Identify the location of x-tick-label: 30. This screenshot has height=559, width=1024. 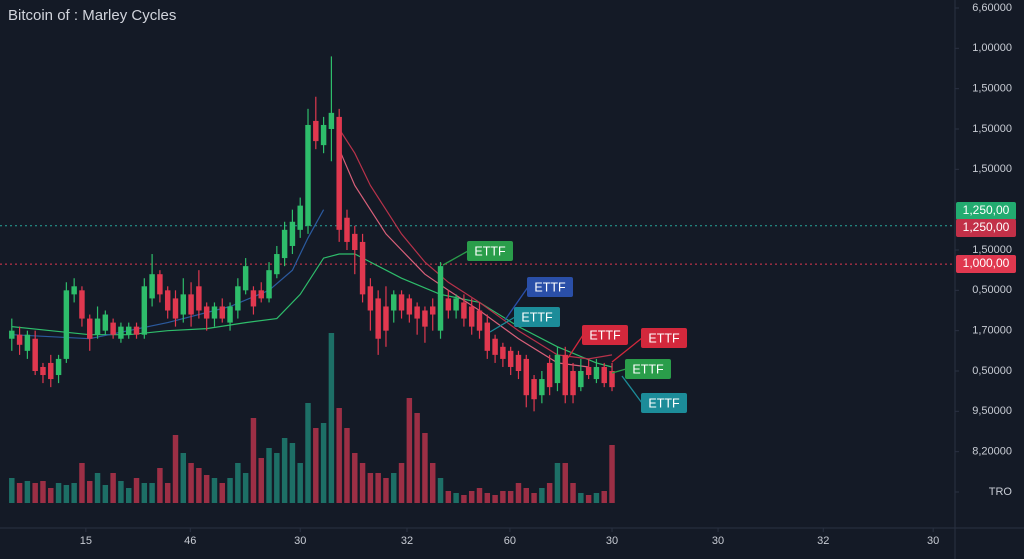
(612, 541).